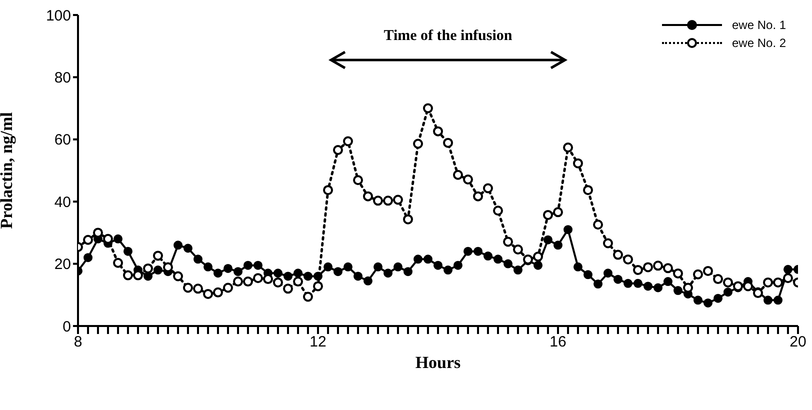  Describe the element at coordinates (438, 362) in the screenshot. I see `x-axis-title: Hours` at that location.